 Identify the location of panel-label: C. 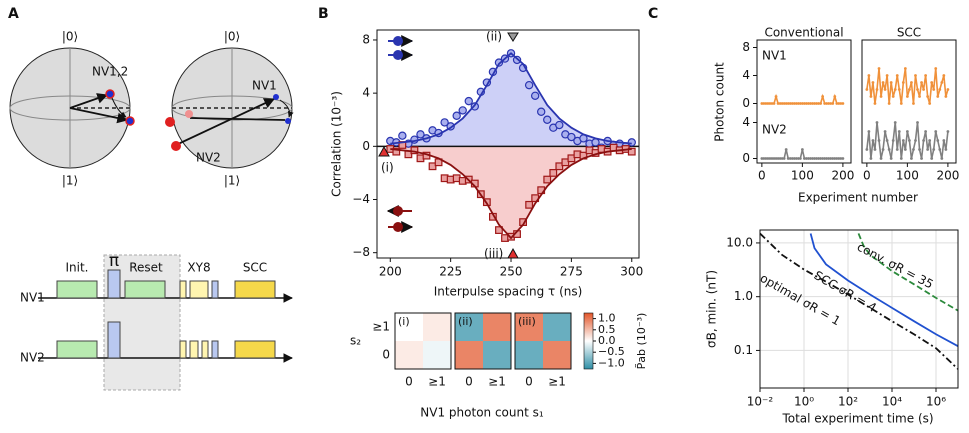
(653, 14).